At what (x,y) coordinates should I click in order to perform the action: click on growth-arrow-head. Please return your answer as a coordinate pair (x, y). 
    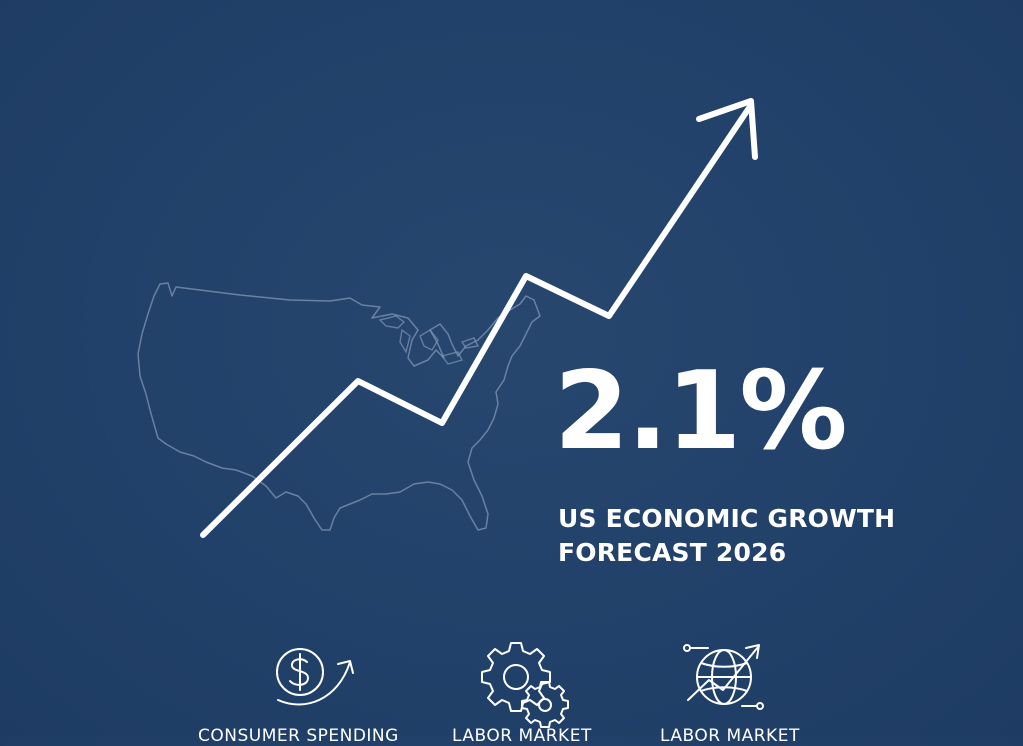
    Looking at the image, I should click on (727, 129).